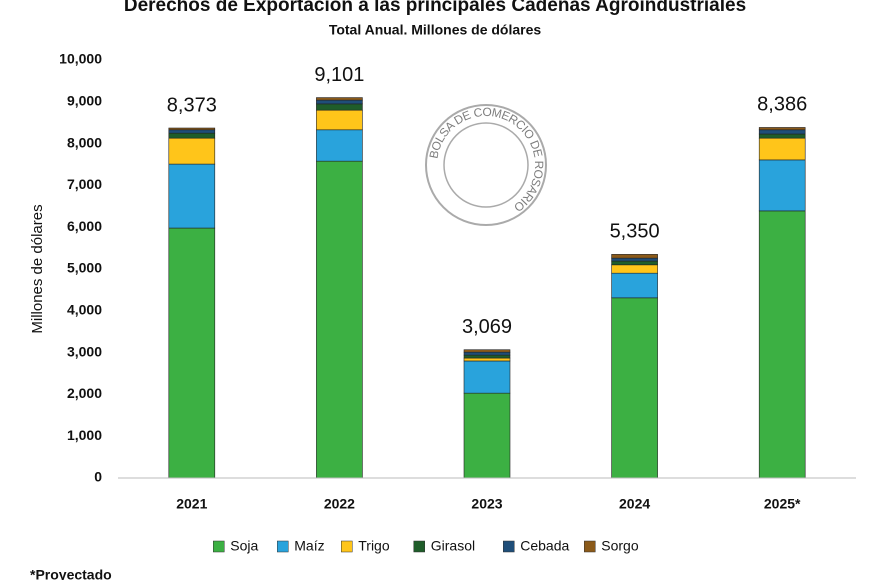 The height and width of the screenshot is (580, 870). Describe the element at coordinates (37, 268) in the screenshot. I see `y-axis-label: Millones de dólares` at that location.